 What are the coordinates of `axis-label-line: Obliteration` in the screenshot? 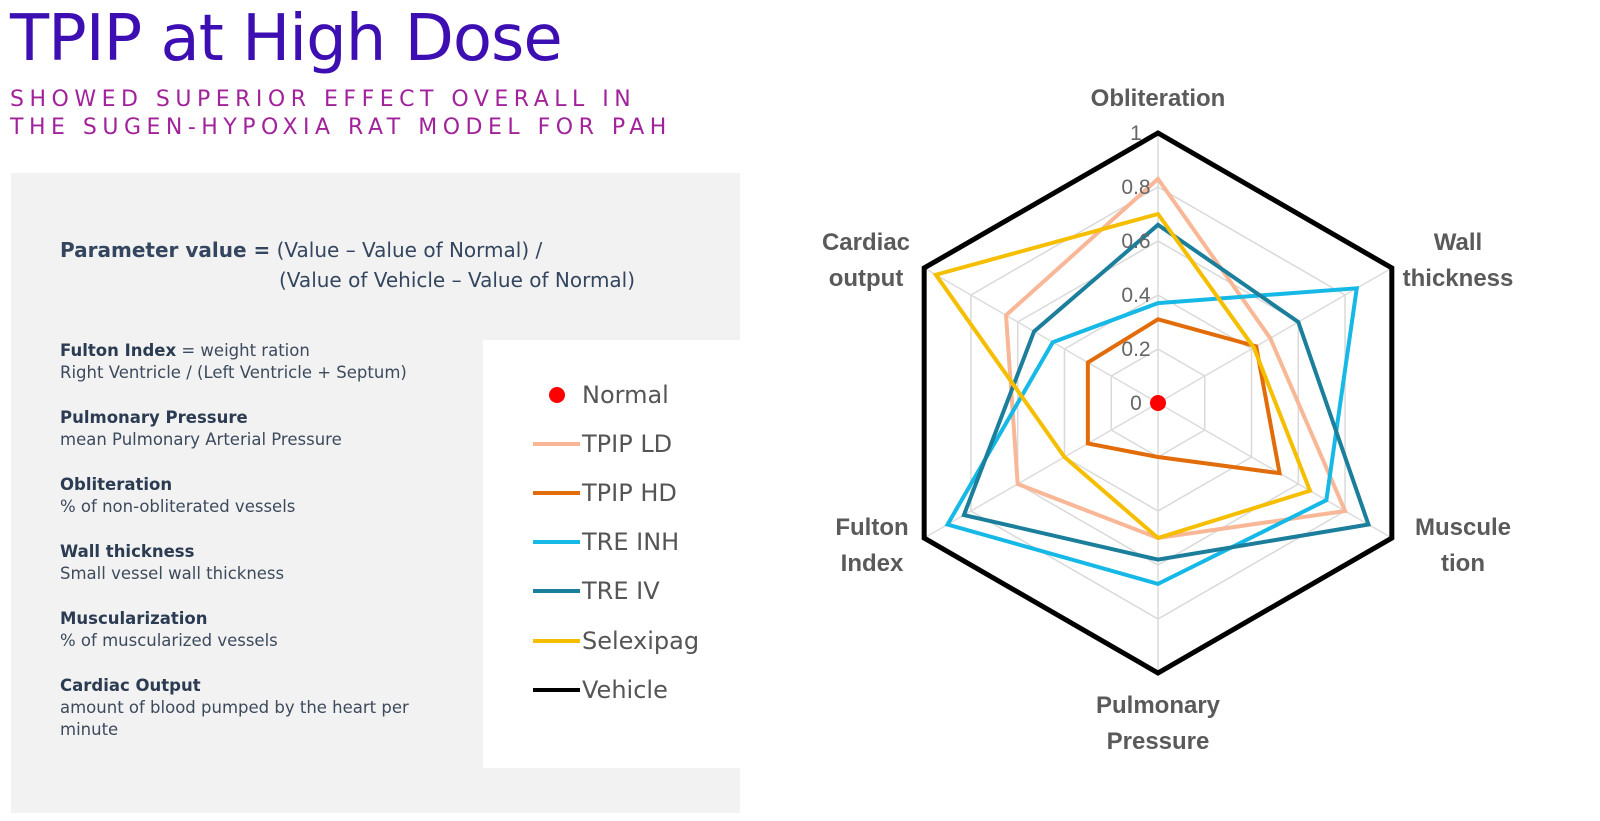 It's located at (1158, 98).